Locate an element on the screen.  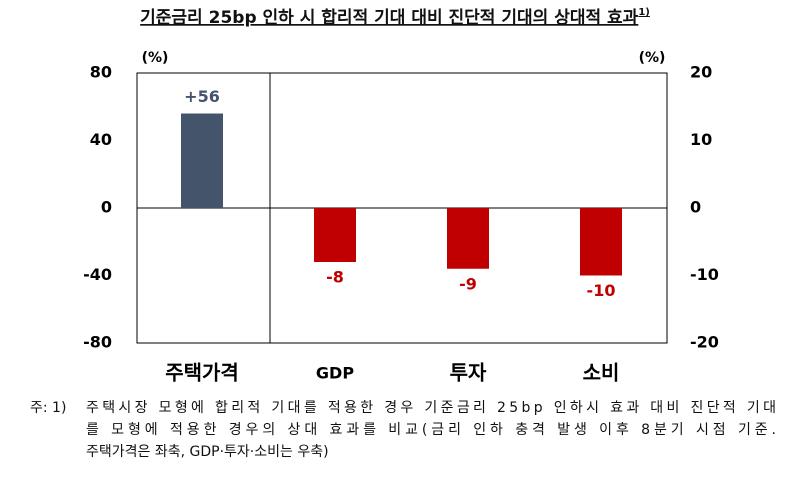
data-label: -9 is located at coordinates (468, 283).